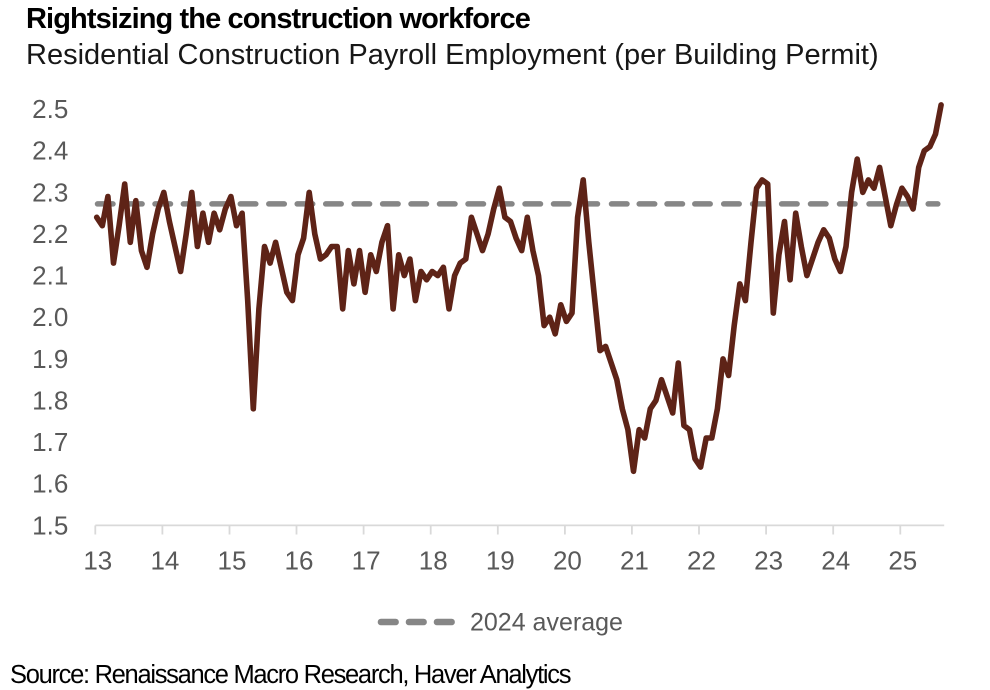  I want to click on svg-text: 2.5, so click(50, 109).